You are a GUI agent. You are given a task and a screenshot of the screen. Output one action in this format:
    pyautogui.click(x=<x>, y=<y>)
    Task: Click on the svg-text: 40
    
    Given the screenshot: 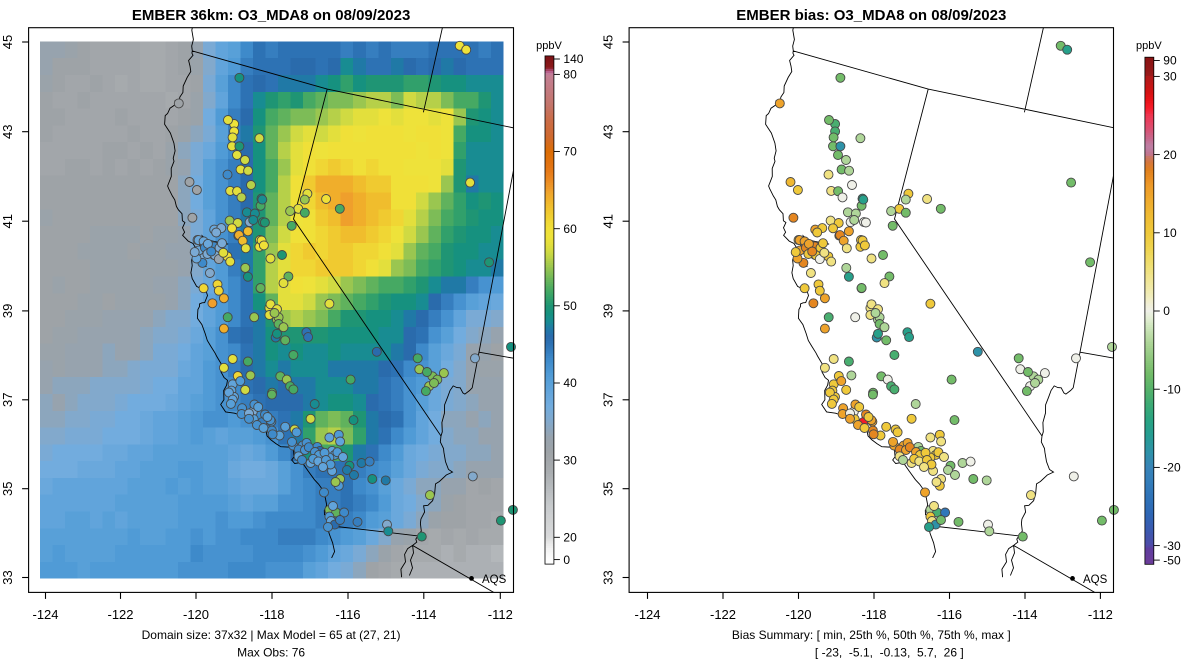 What is the action you would take?
    pyautogui.click(x=570, y=383)
    